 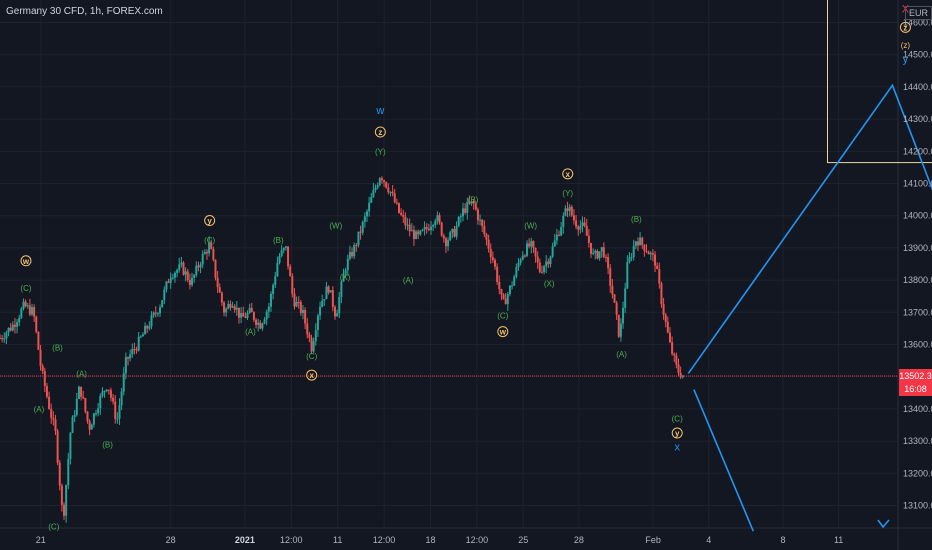 I want to click on y-tick-label: 14200.0, so click(x=917, y=151).